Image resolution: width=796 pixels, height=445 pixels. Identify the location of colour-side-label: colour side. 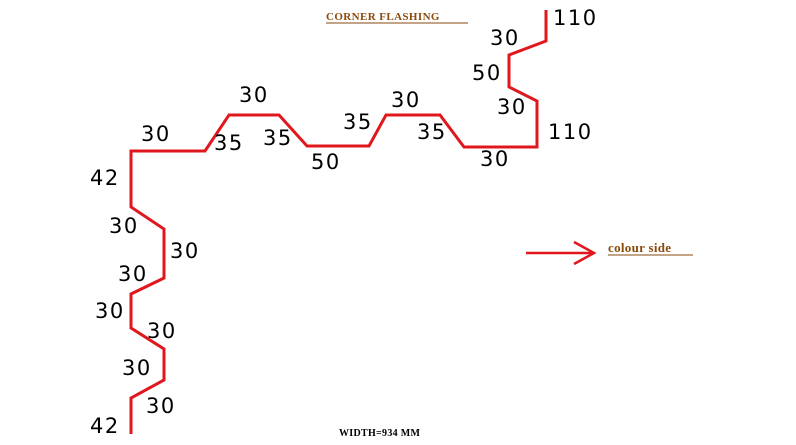
(639, 247).